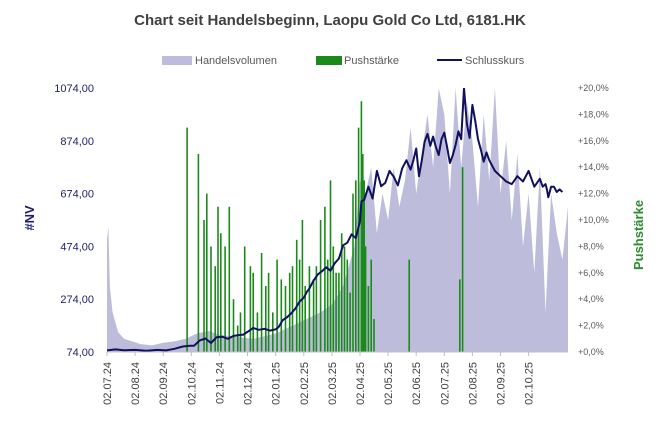 The height and width of the screenshot is (430, 661). What do you see at coordinates (593, 88) in the screenshot?
I see `y-right-tick-label: +20,0%` at bounding box center [593, 88].